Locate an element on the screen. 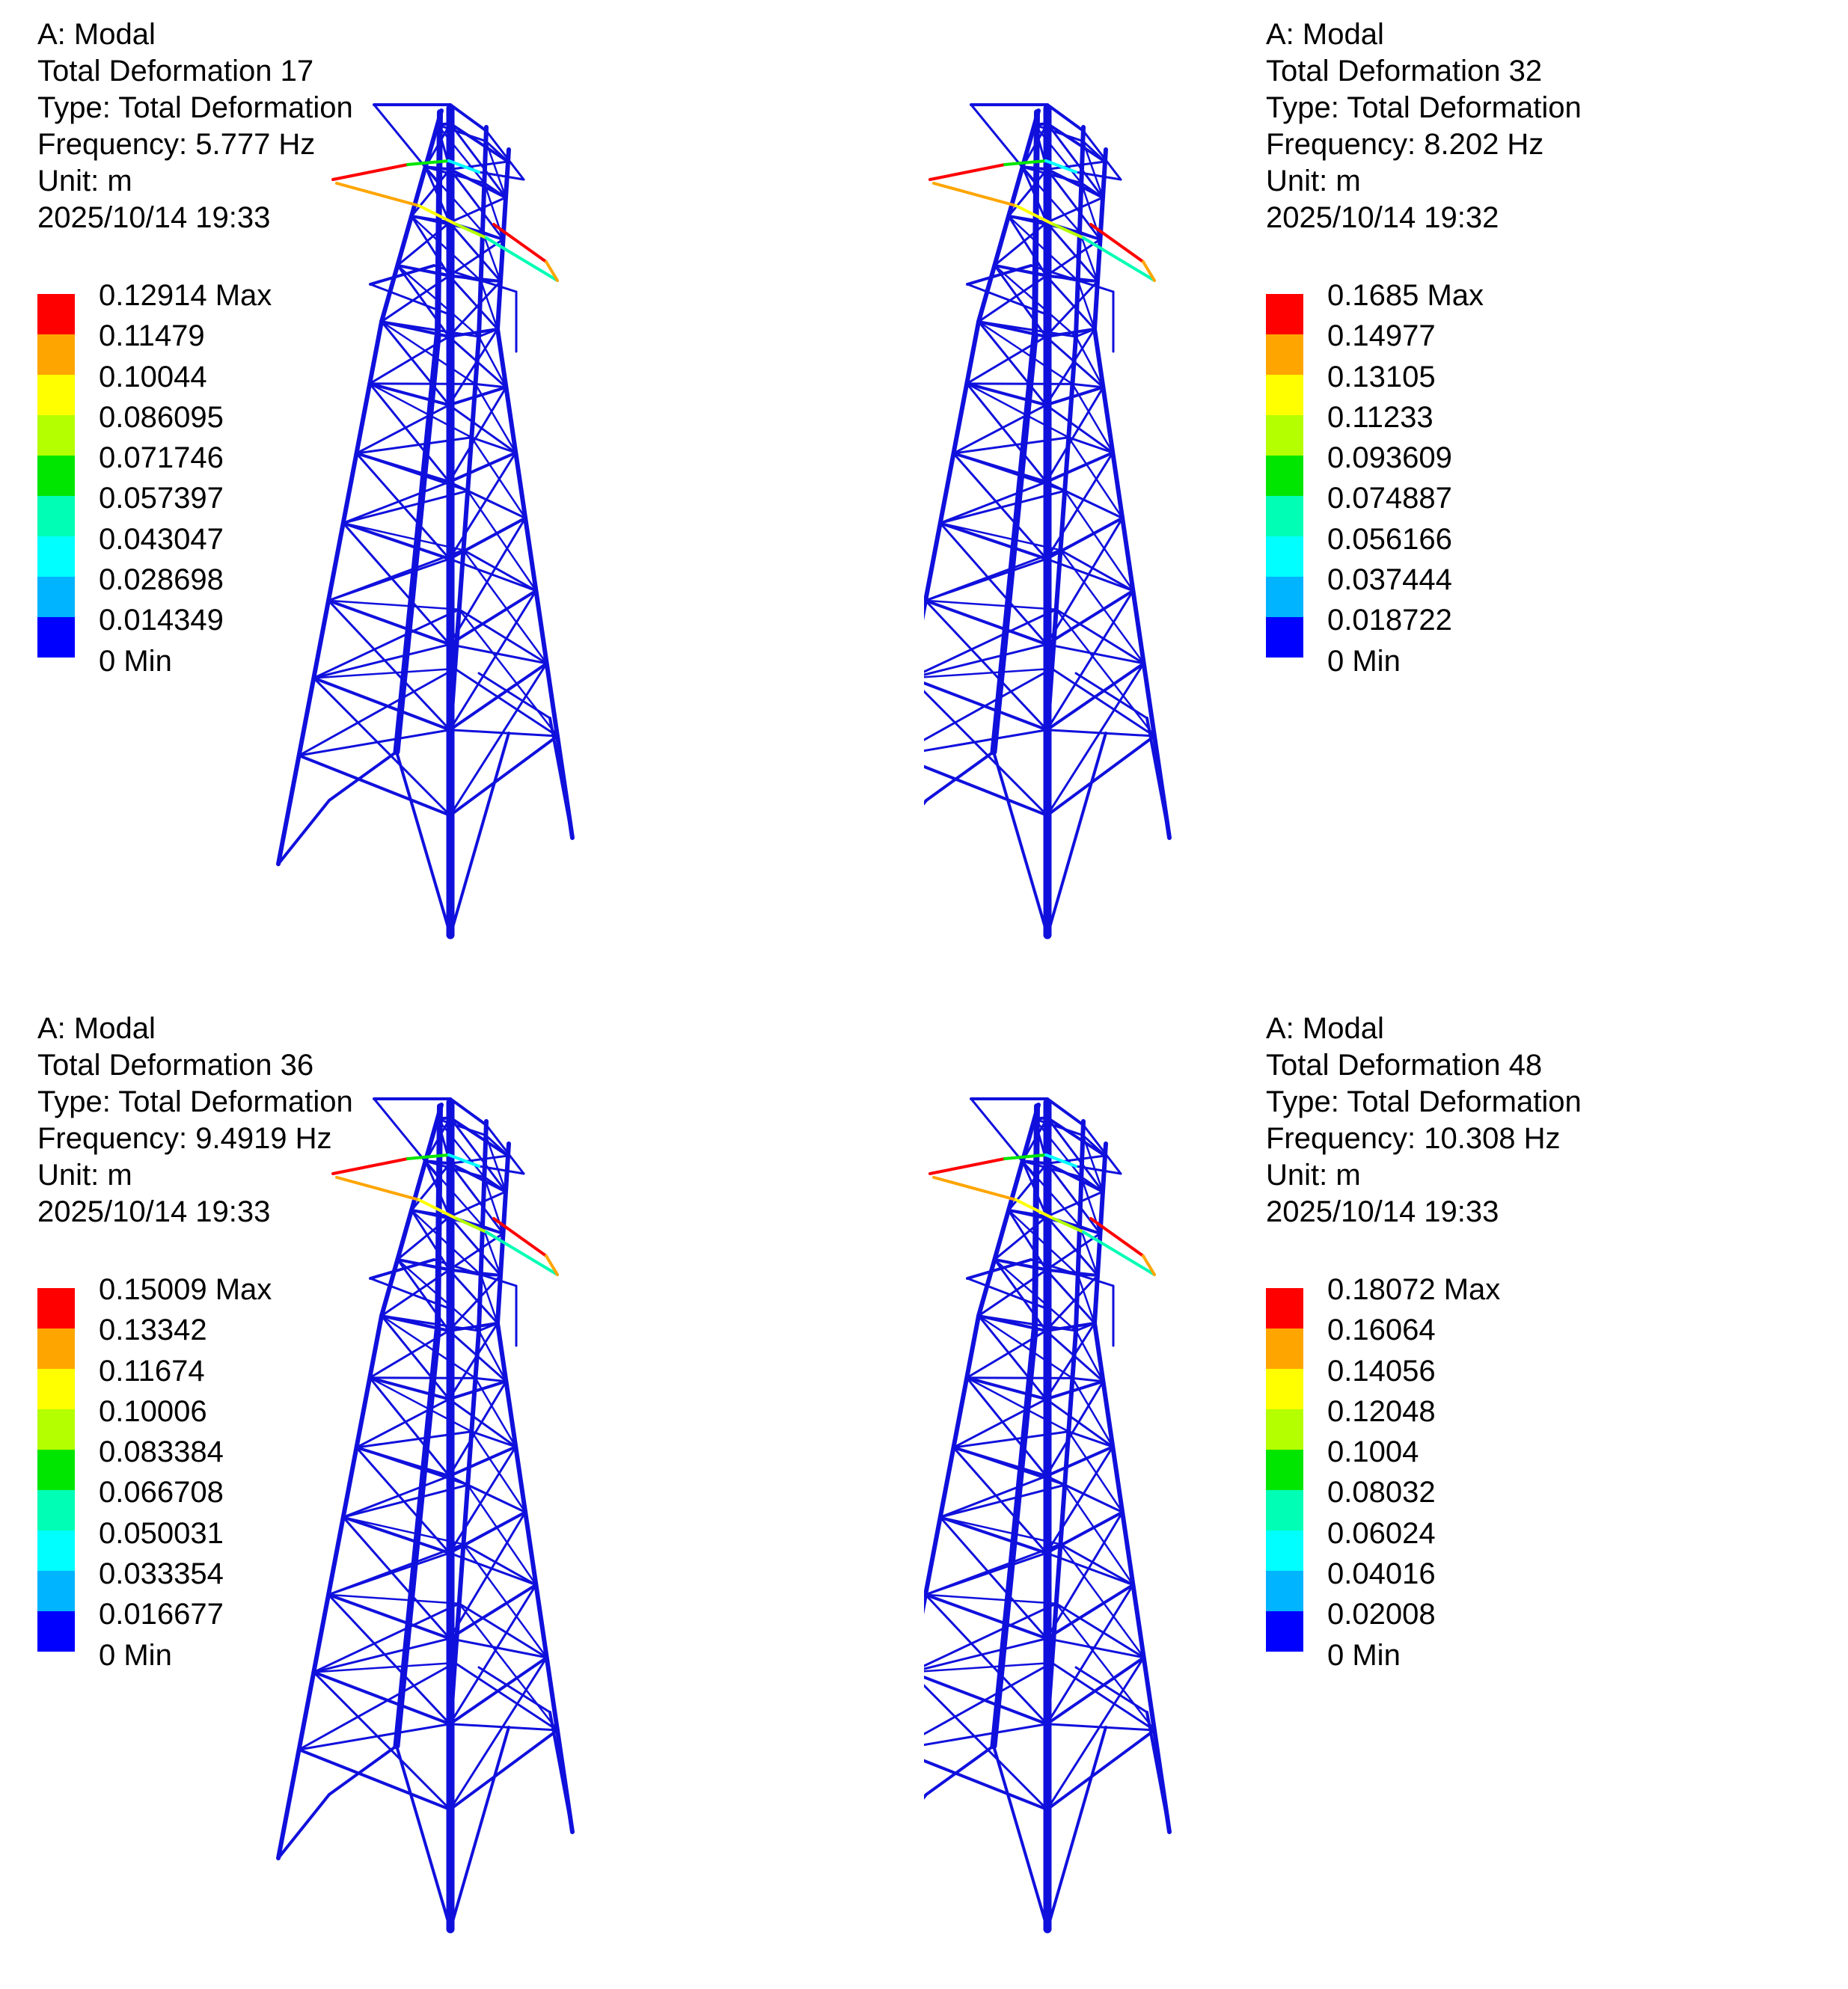 This screenshot has height=1989, width=1848. legend-label: 0.083384 is located at coordinates (161, 1452).